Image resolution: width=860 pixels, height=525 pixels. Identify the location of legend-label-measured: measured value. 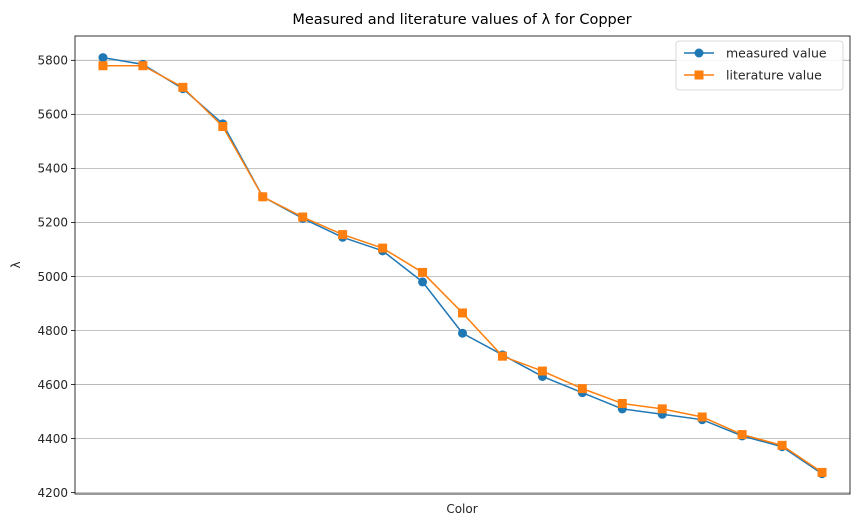
(776, 53).